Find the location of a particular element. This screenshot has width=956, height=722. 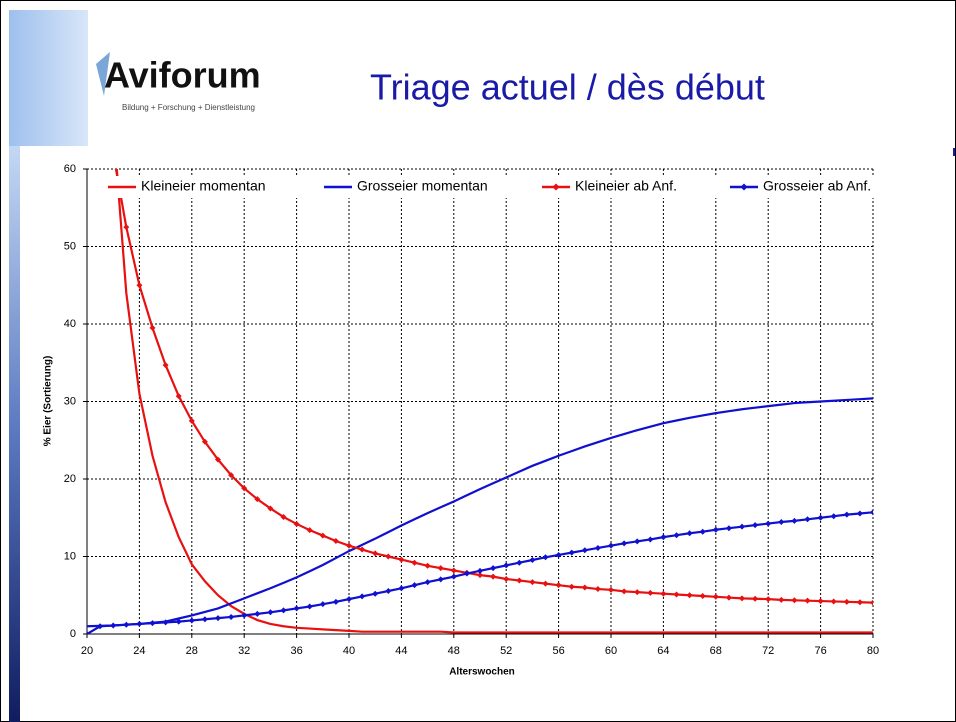

x-axis-label: Alterswochen is located at coordinates (482, 672).